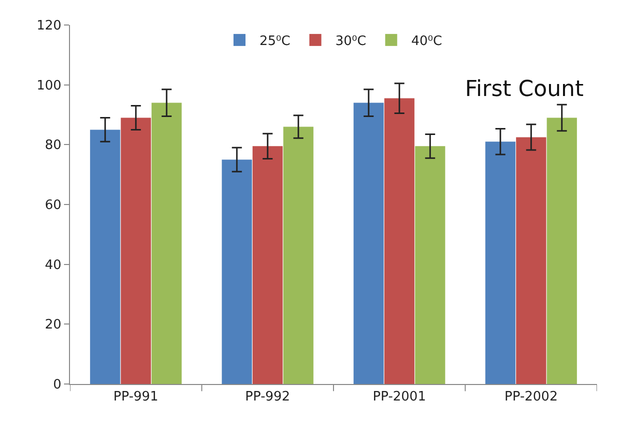 The width and height of the screenshot is (627, 444). I want to click on y-tick-label: 120, so click(49, 26).